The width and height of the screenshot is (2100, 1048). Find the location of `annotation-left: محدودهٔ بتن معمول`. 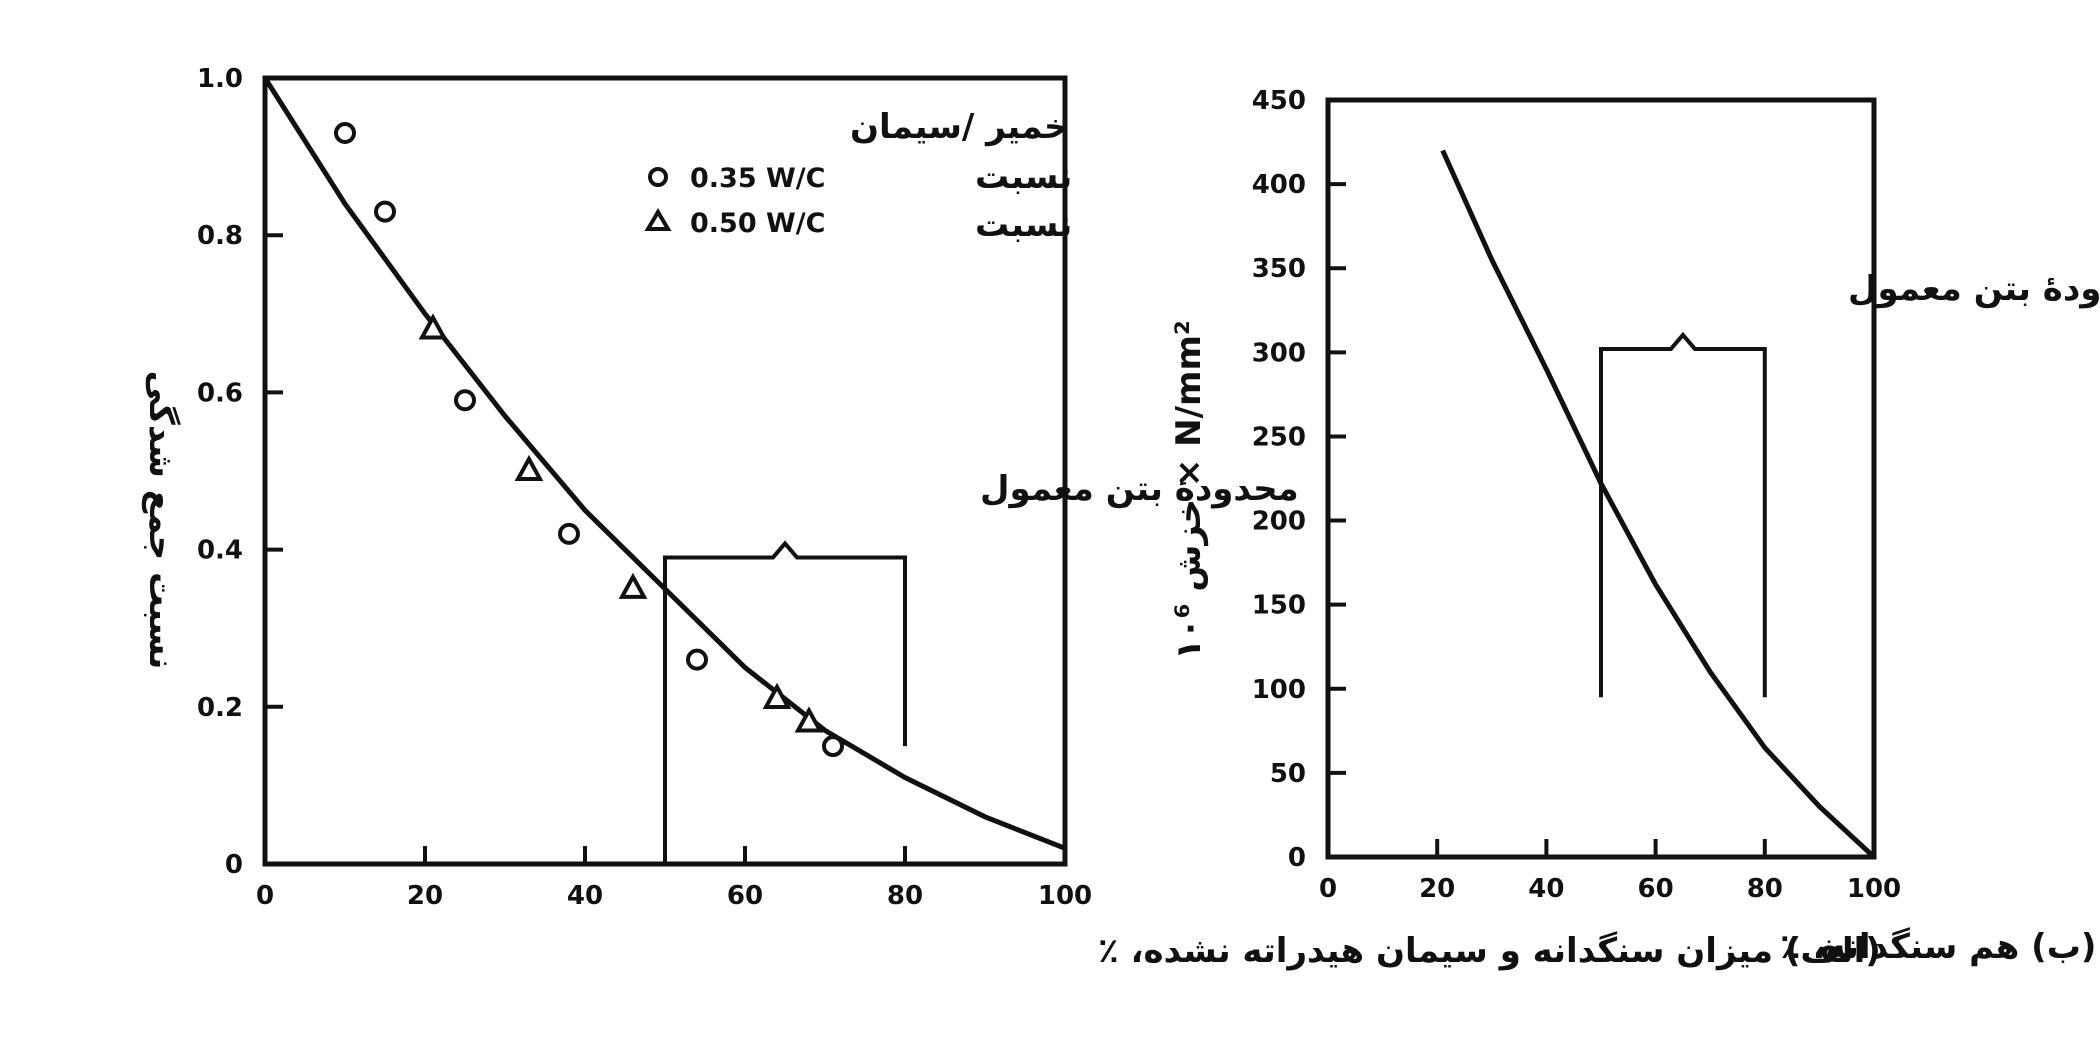

annotation-left: محدودهٔ بتن معمول is located at coordinates (1139, 489).